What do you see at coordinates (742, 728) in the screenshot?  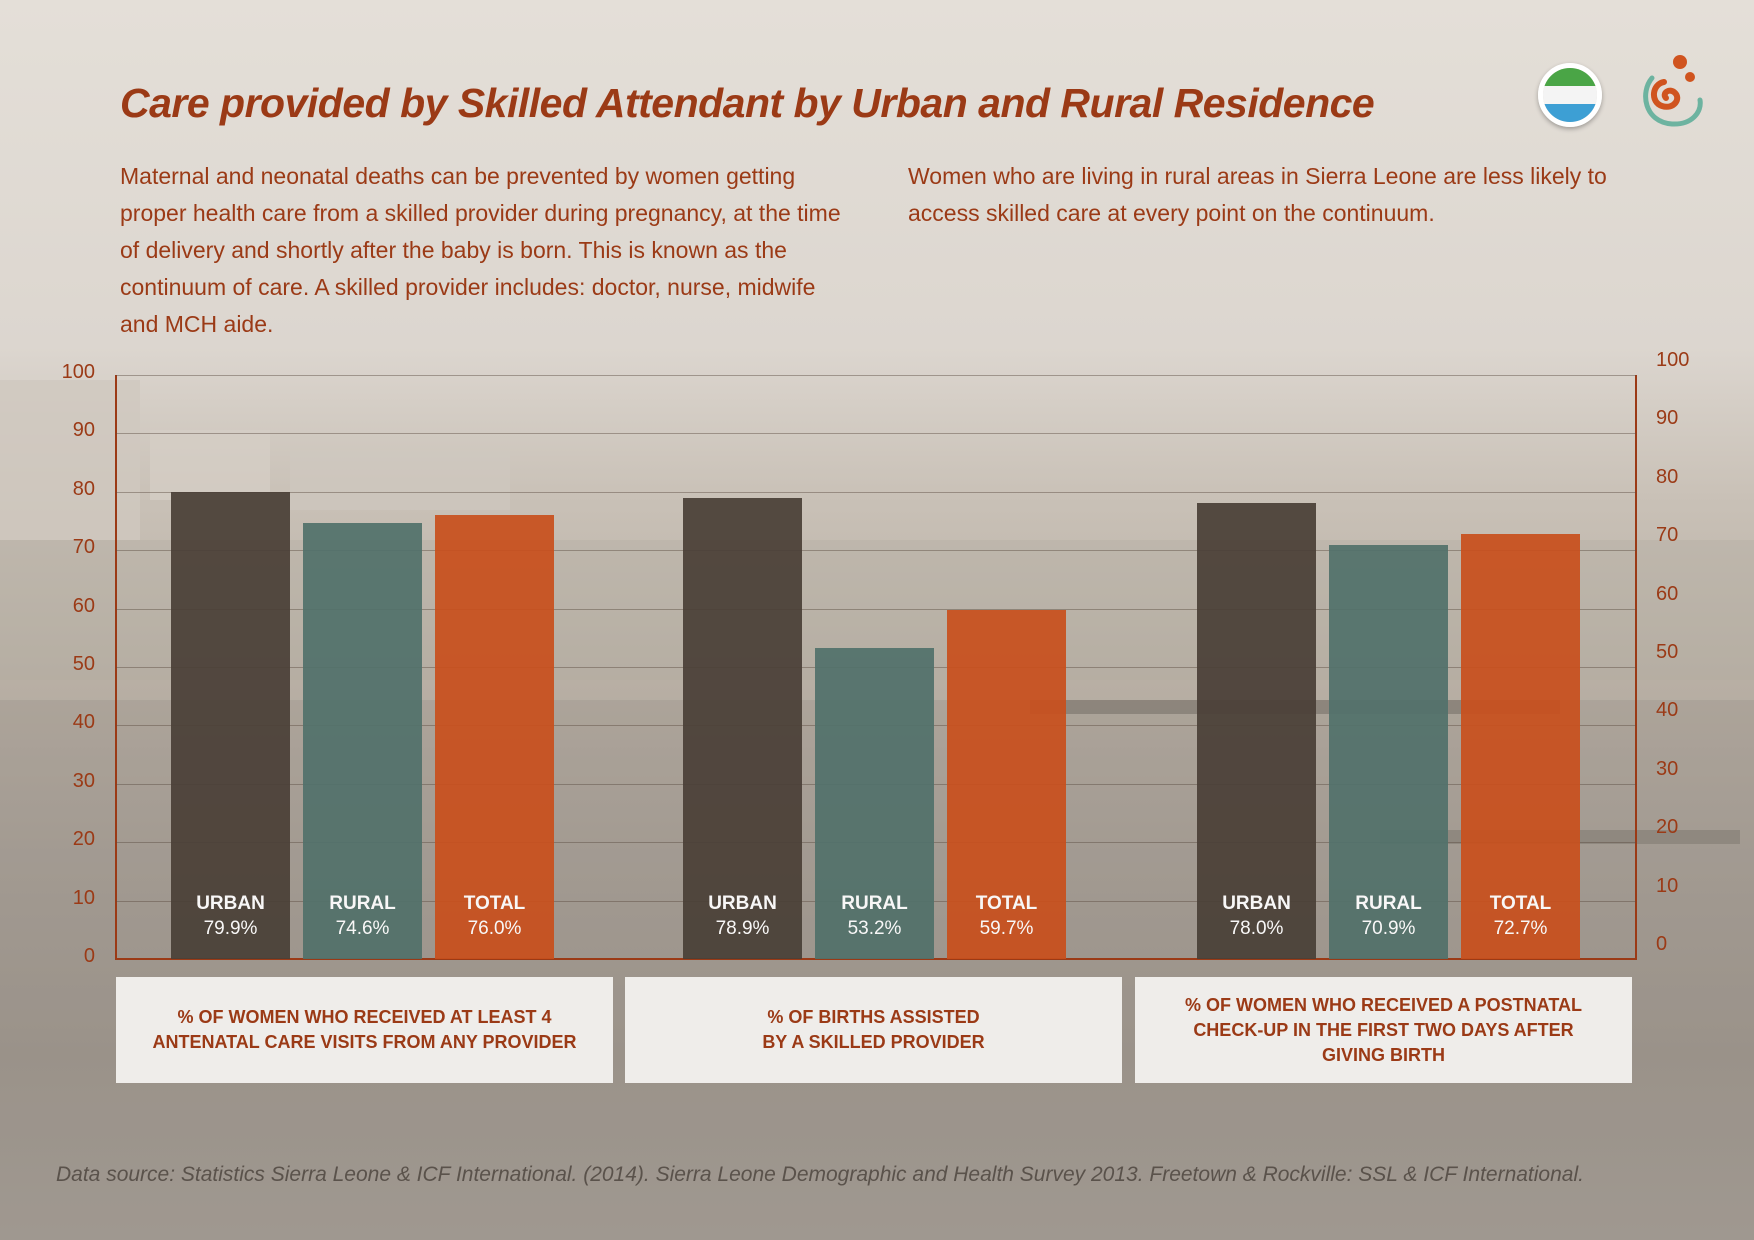 I see `bar-urban: URBAN 78.9%` at bounding box center [742, 728].